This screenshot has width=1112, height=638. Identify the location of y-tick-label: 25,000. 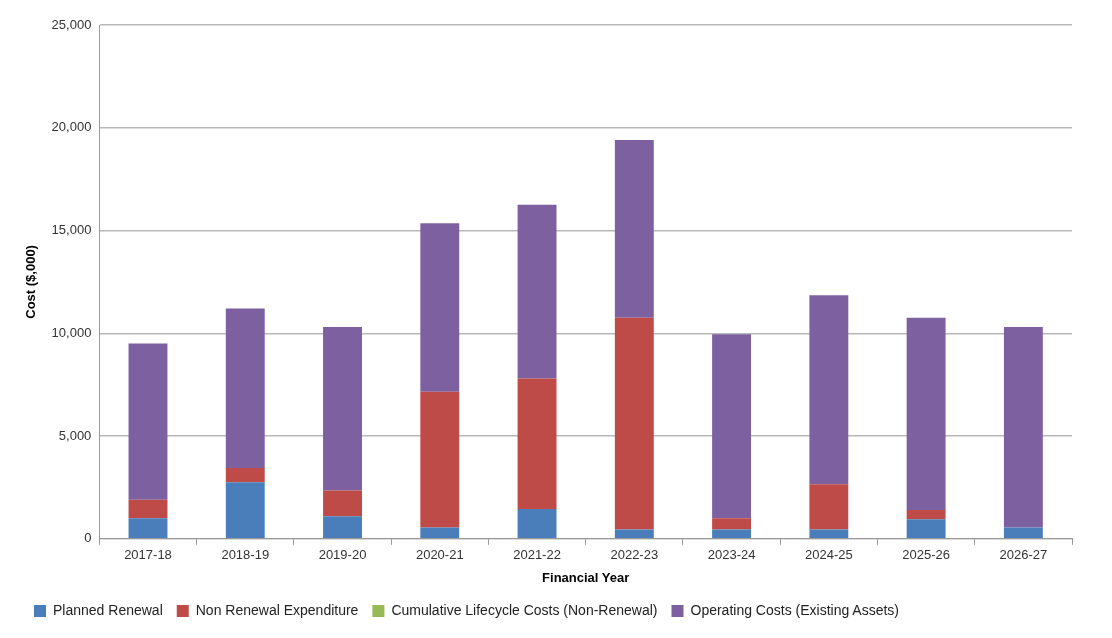
(71, 24).